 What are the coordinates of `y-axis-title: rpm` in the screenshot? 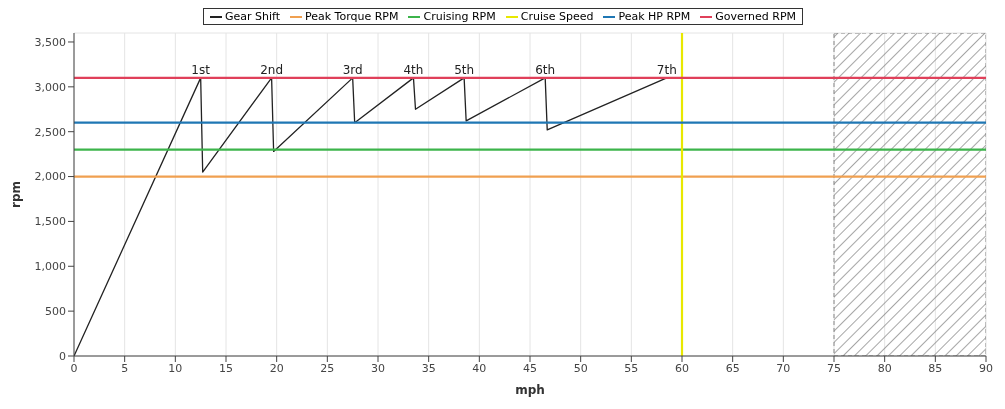 It's located at (16, 194).